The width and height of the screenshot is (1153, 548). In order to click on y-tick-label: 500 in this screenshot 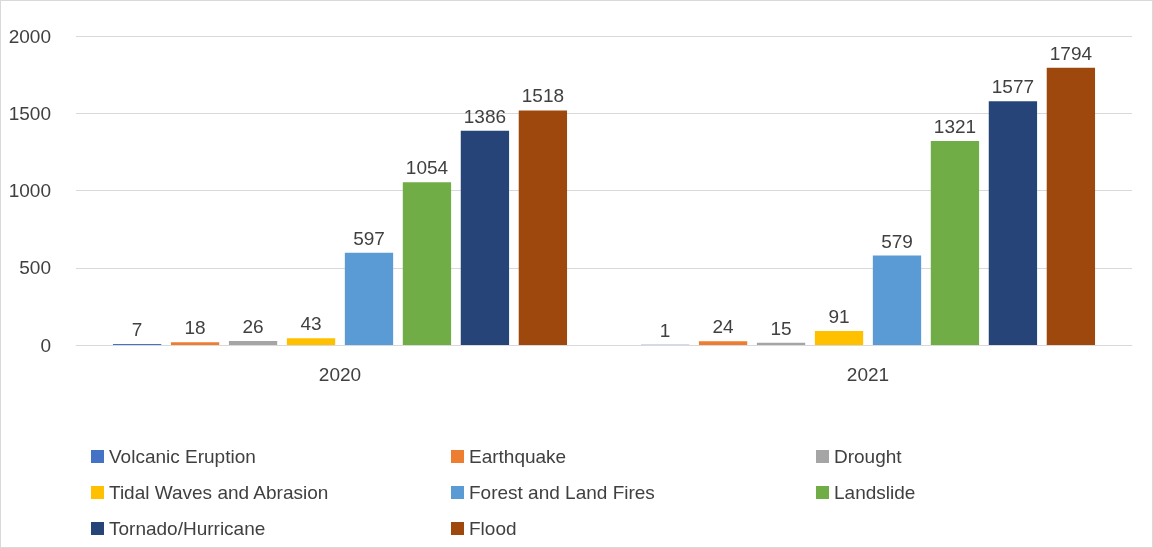, I will do `click(35, 268)`.